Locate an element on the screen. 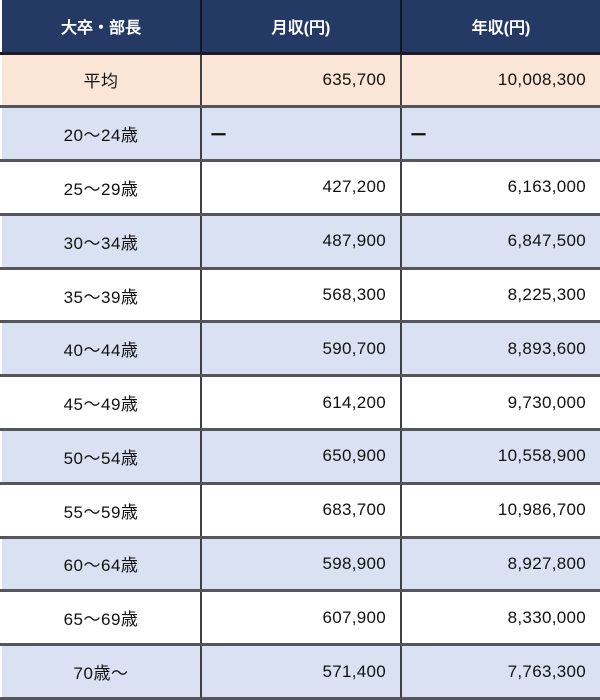 Image resolution: width=600 pixels, height=700 pixels. monthly-income-cell: 650,900 is located at coordinates (300, 455).